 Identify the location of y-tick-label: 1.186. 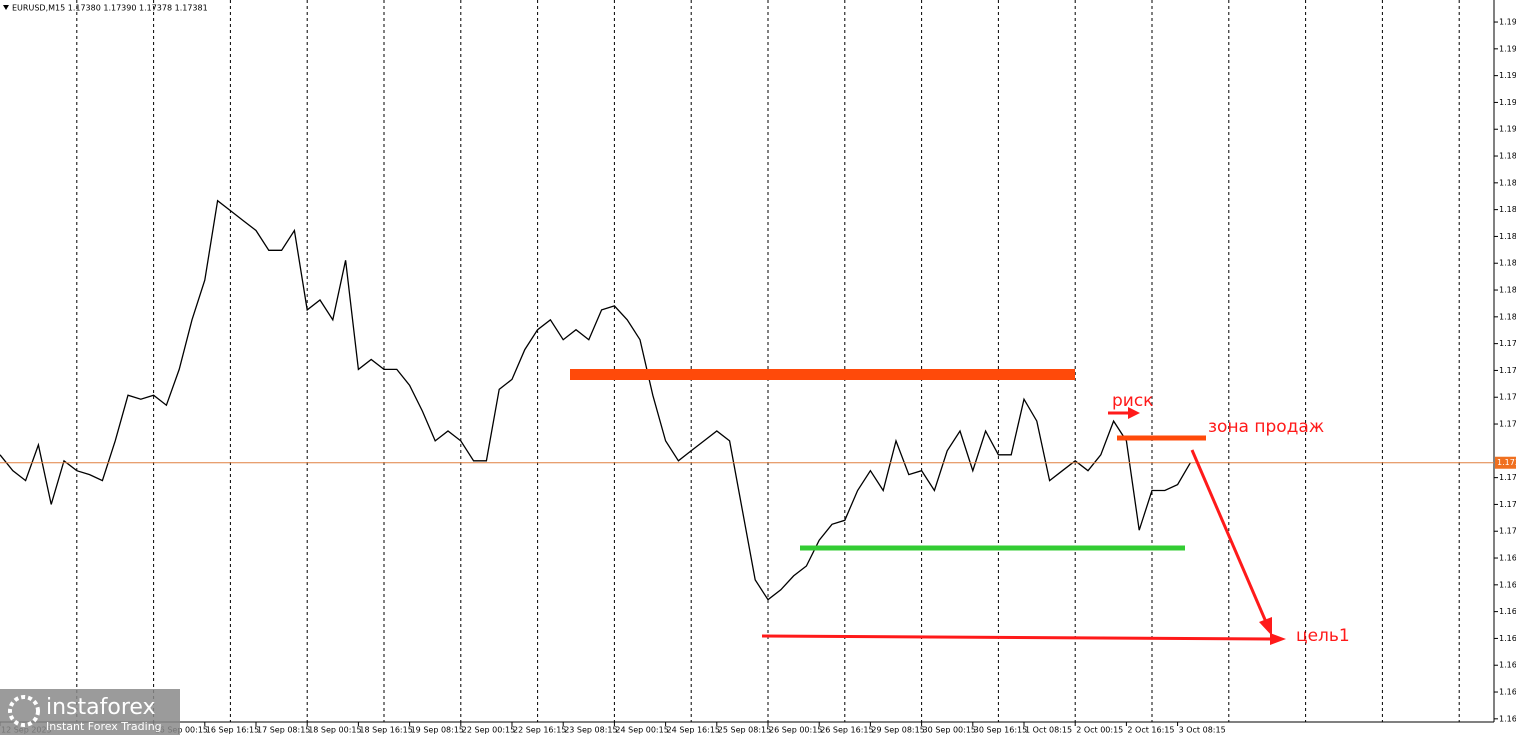
(1507, 209).